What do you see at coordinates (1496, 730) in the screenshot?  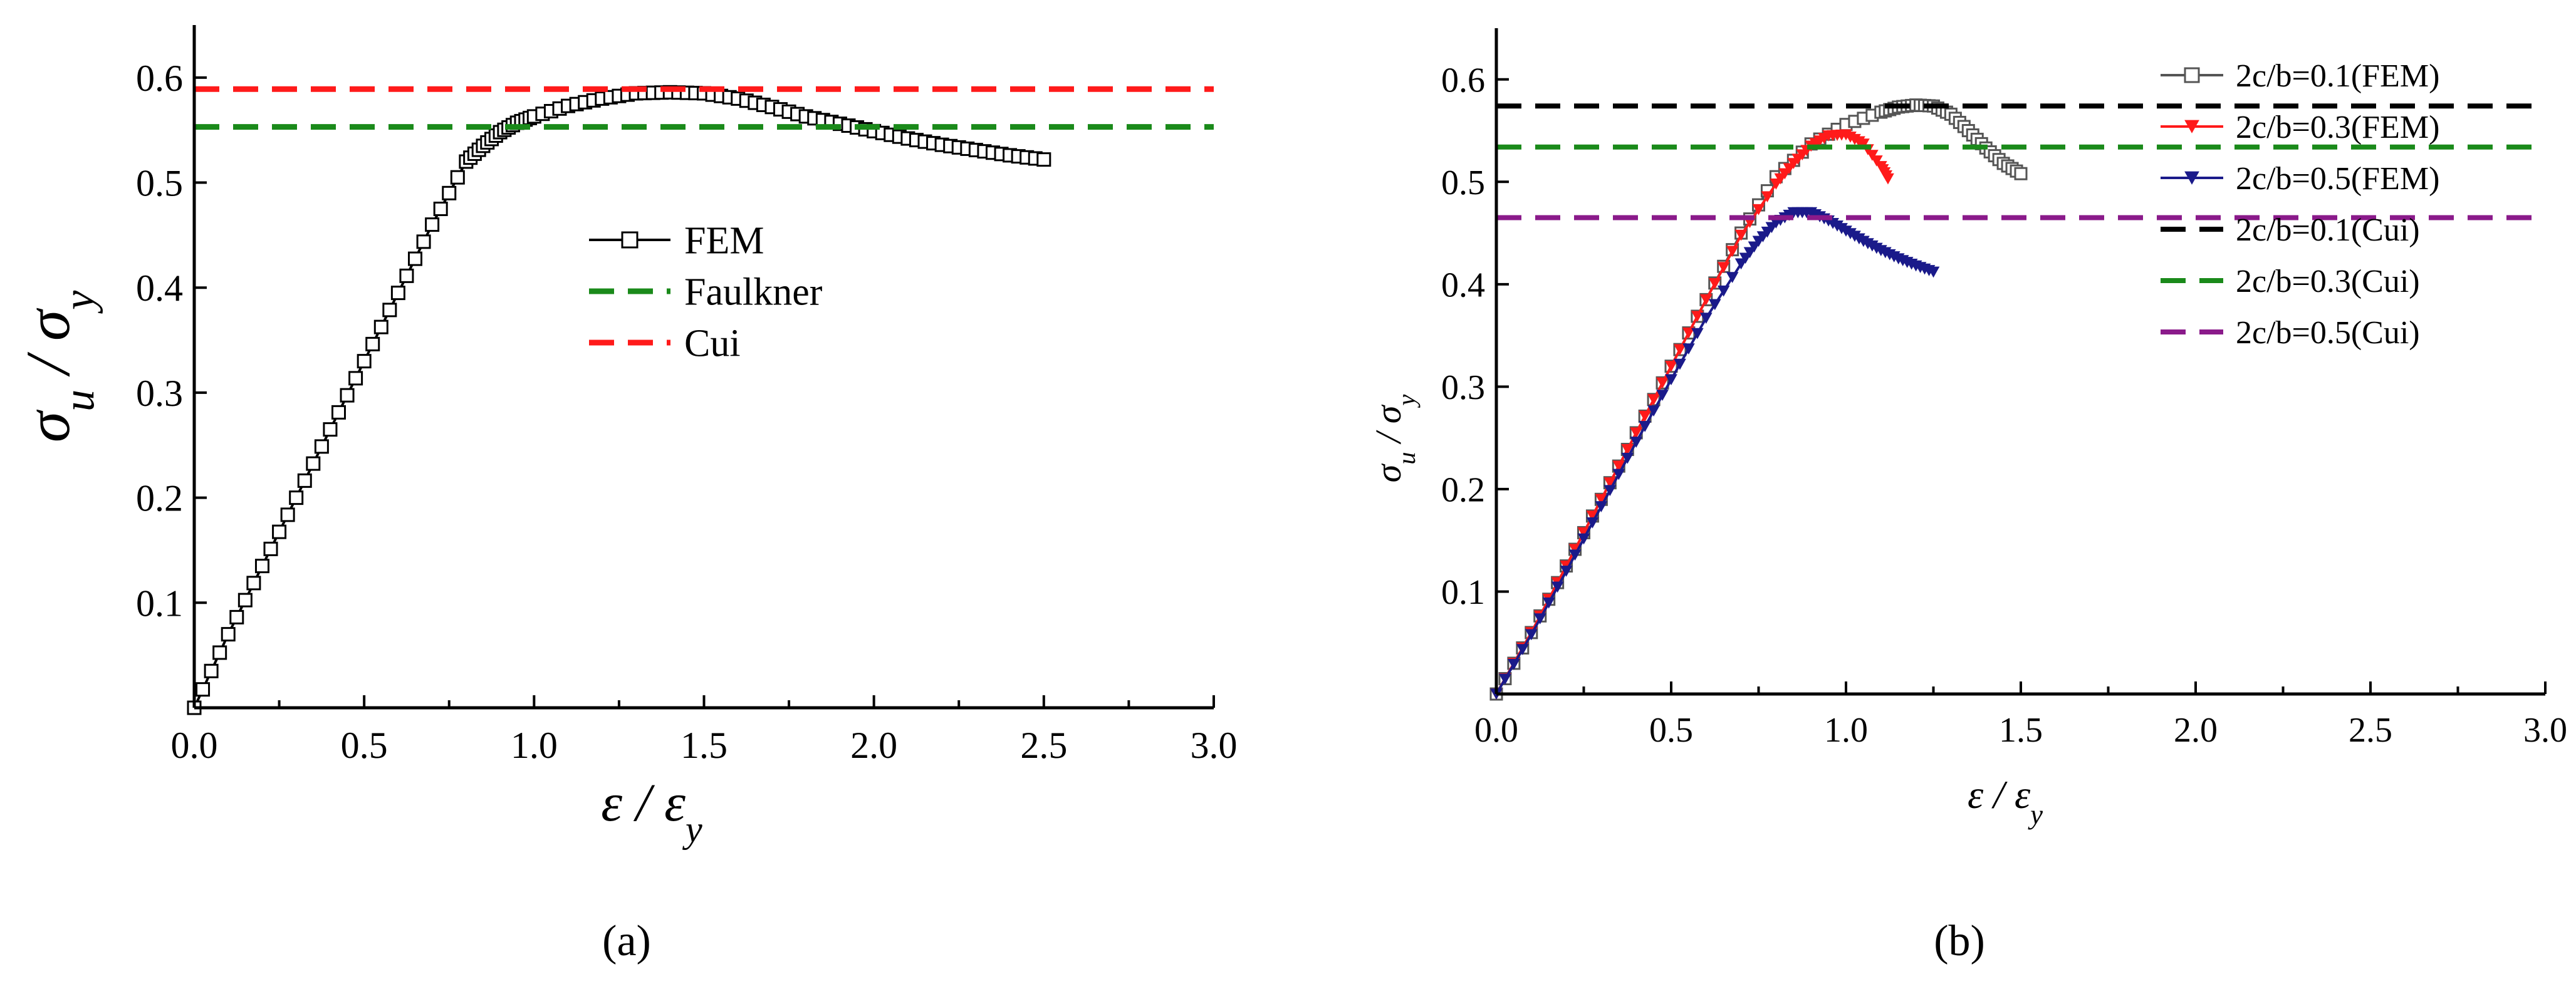 I see `x-tick-label: 0.0` at bounding box center [1496, 730].